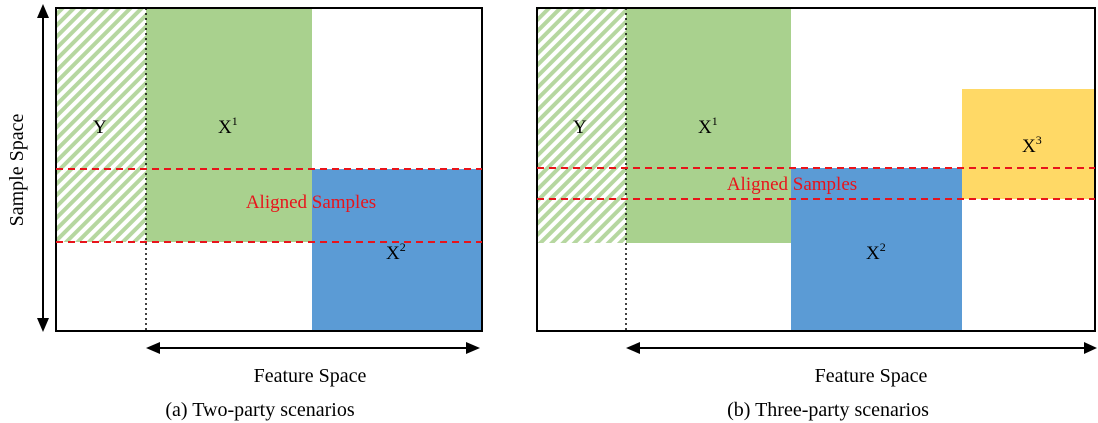 This screenshot has height=423, width=1098. What do you see at coordinates (310, 376) in the screenshot?
I see `feature-space-label-a: Feature Space` at bounding box center [310, 376].